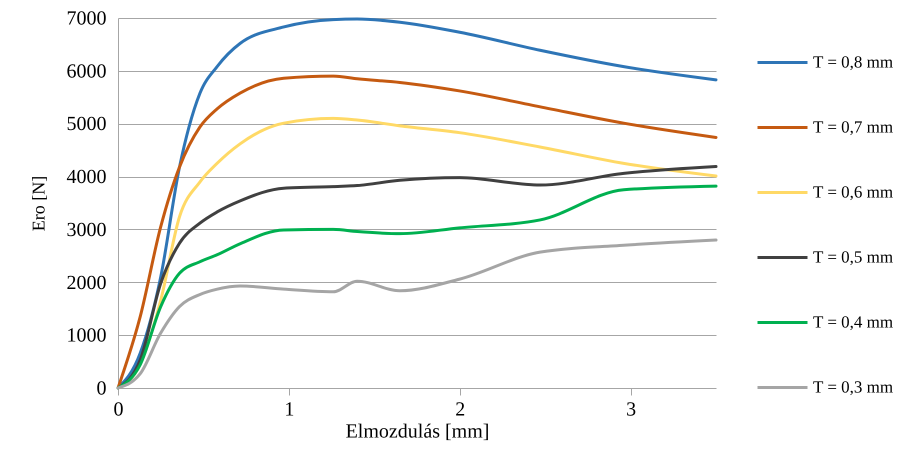  Describe the element at coordinates (38, 204) in the screenshot. I see `y-axis-title: Ero [N]` at that location.